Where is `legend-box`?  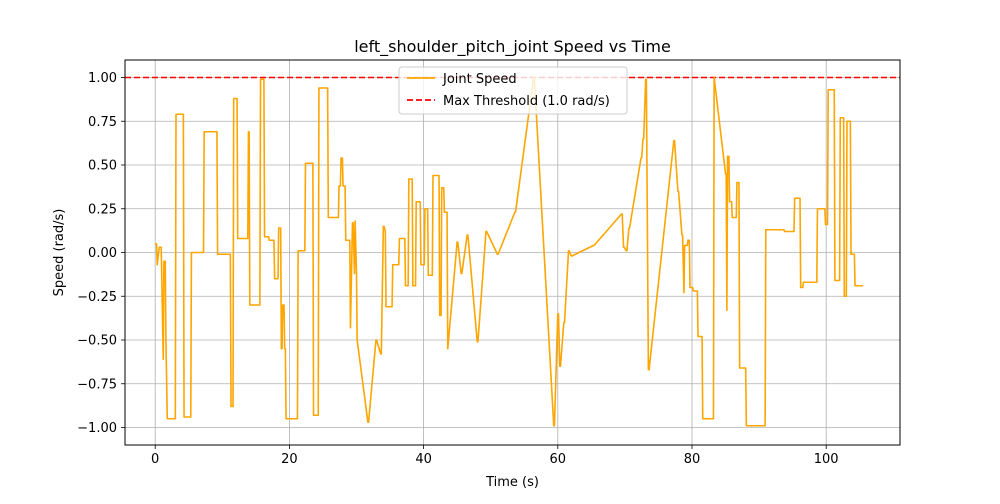 legend-box is located at coordinates (513, 90).